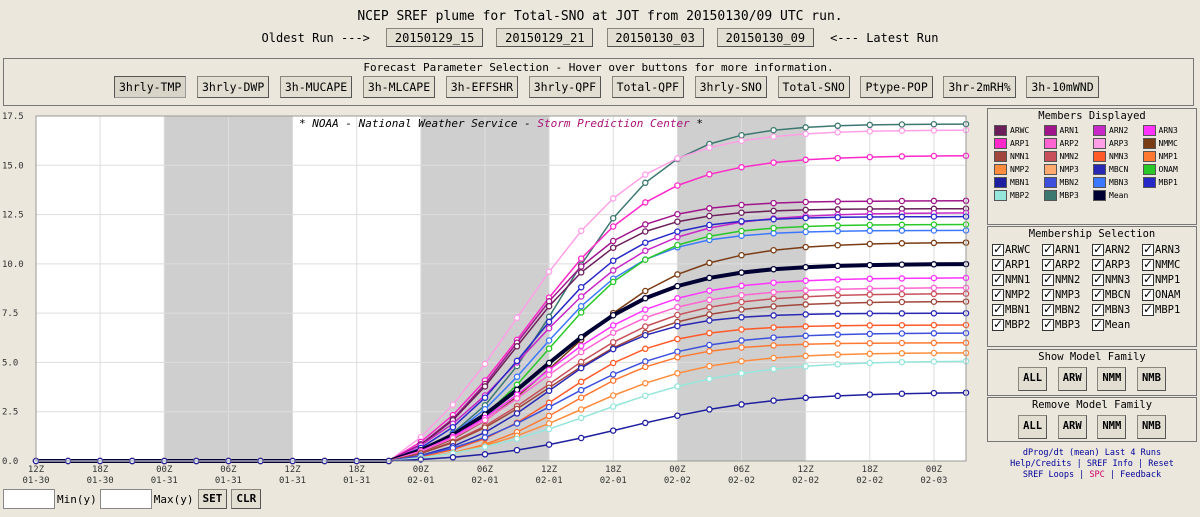  Describe the element at coordinates (1017, 294) in the screenshot. I see `member-checkbox-item: NMP2` at that location.